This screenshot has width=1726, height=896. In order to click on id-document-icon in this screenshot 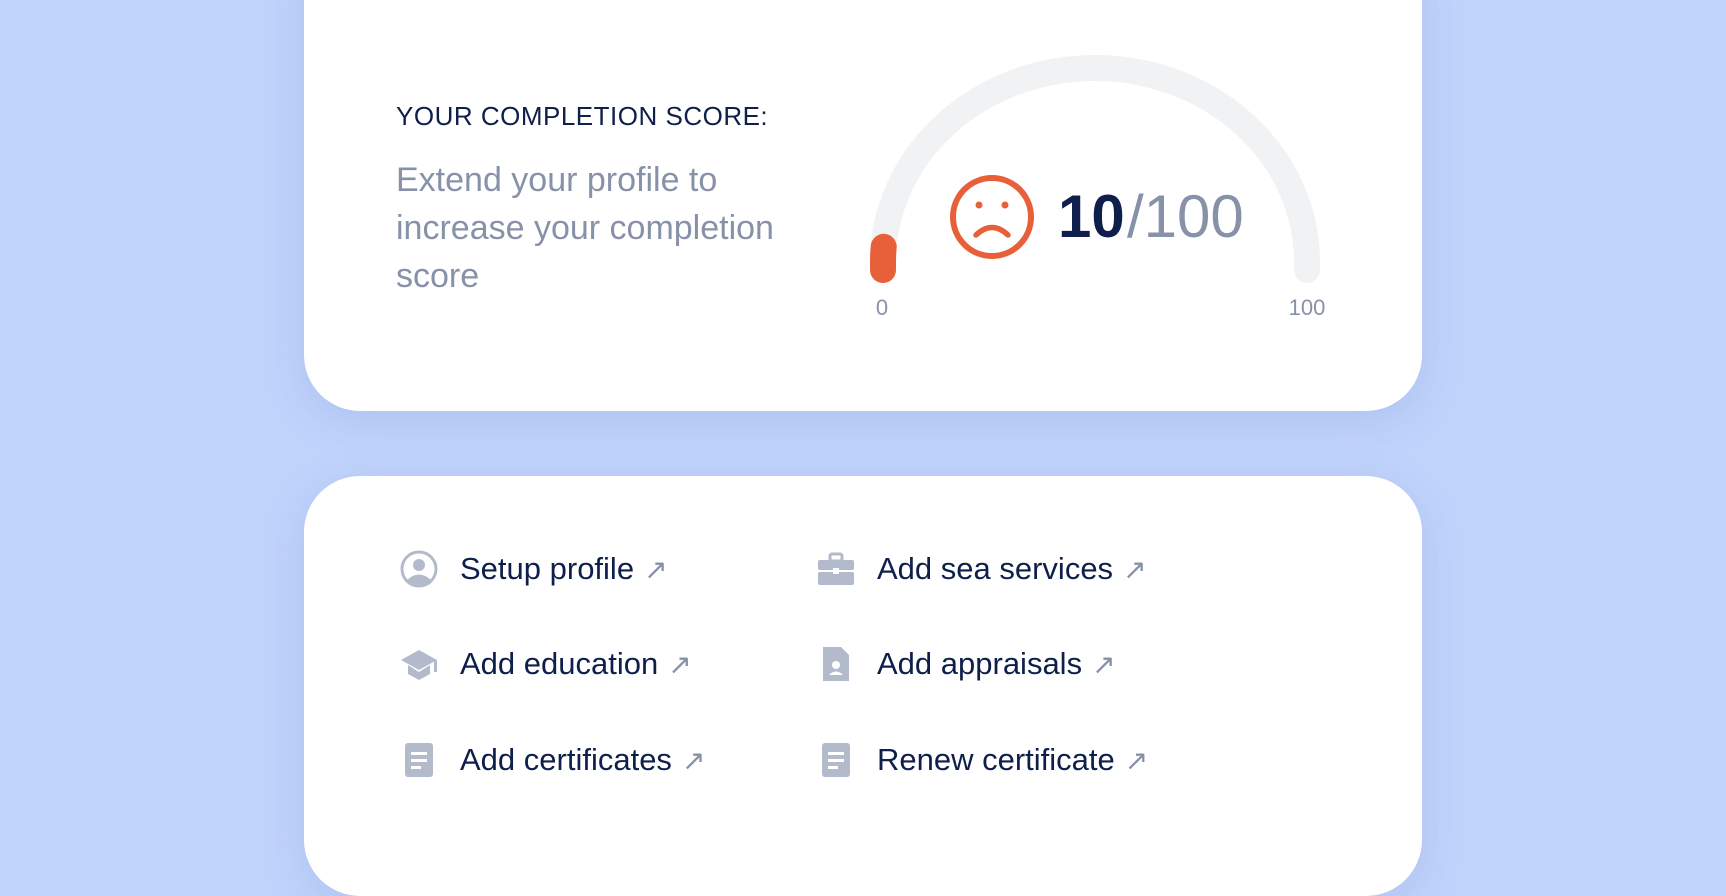, I will do `click(836, 664)`.